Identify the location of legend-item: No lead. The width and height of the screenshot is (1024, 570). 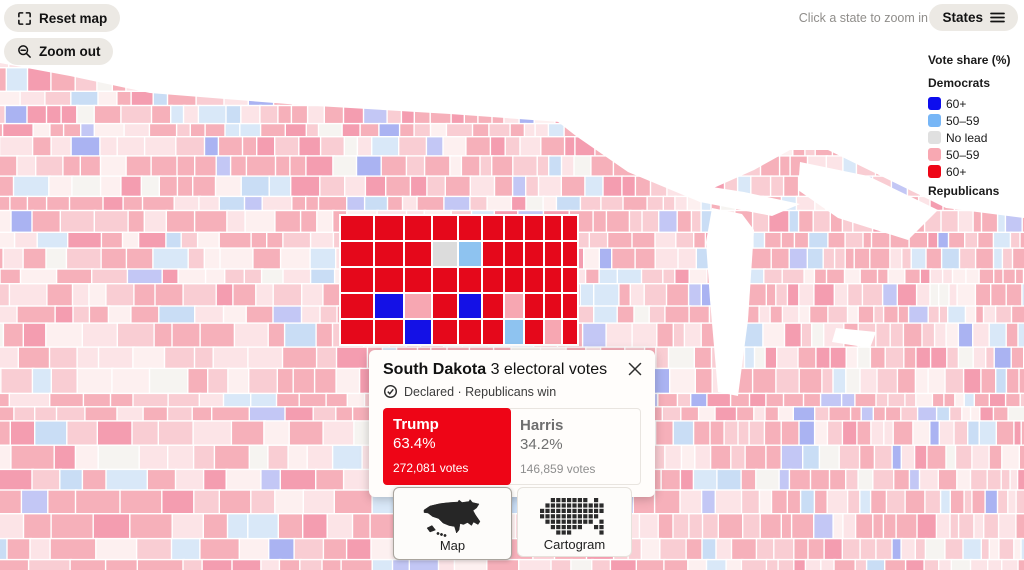
(974, 137).